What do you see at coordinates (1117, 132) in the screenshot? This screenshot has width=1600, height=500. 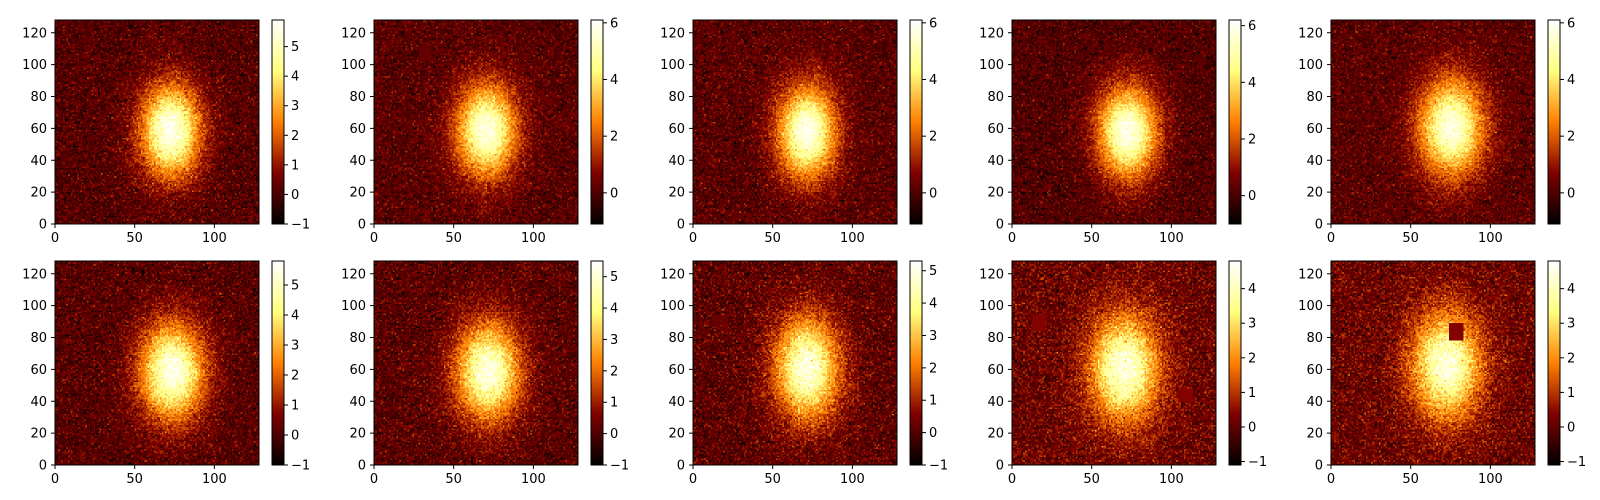 I see `panel-4: 0 50 100 0 20 40 60 80 100 120 0 2 4 6` at bounding box center [1117, 132].